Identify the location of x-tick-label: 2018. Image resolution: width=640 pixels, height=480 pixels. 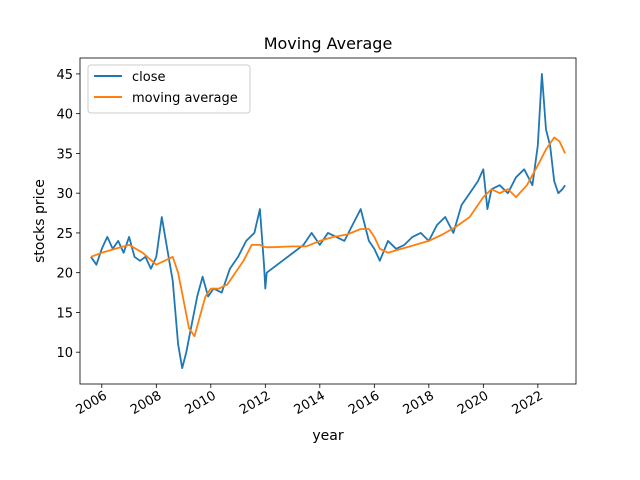
(419, 403).